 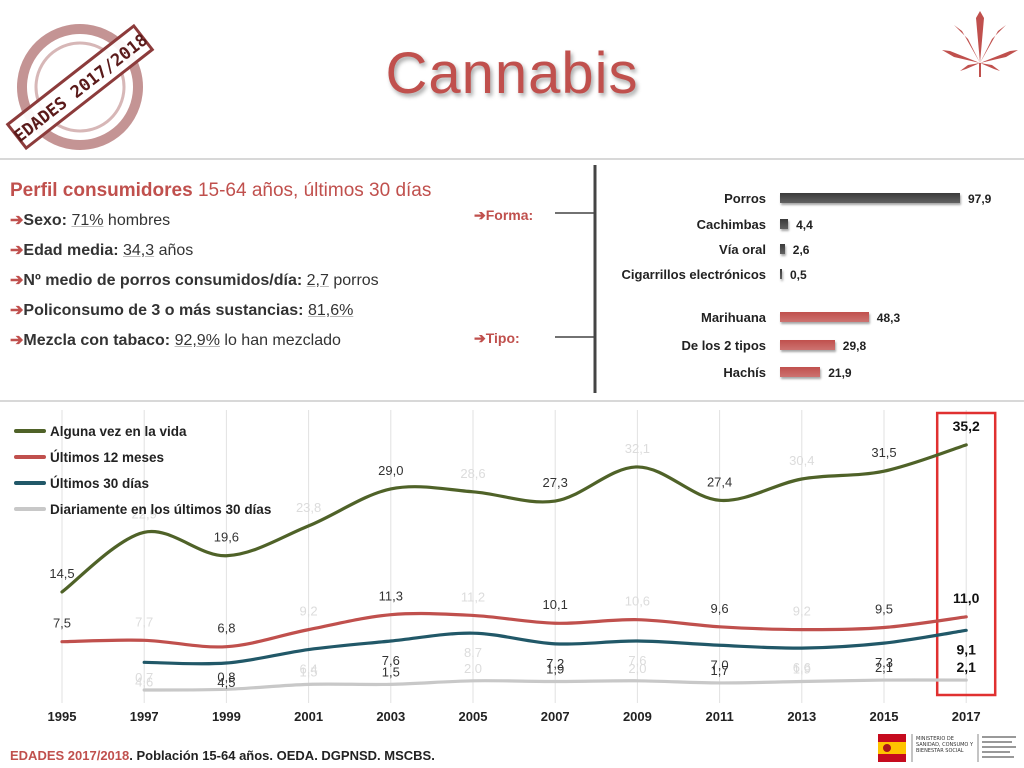 I want to click on data-label-s3-2007: 7,2, so click(x=555, y=663).